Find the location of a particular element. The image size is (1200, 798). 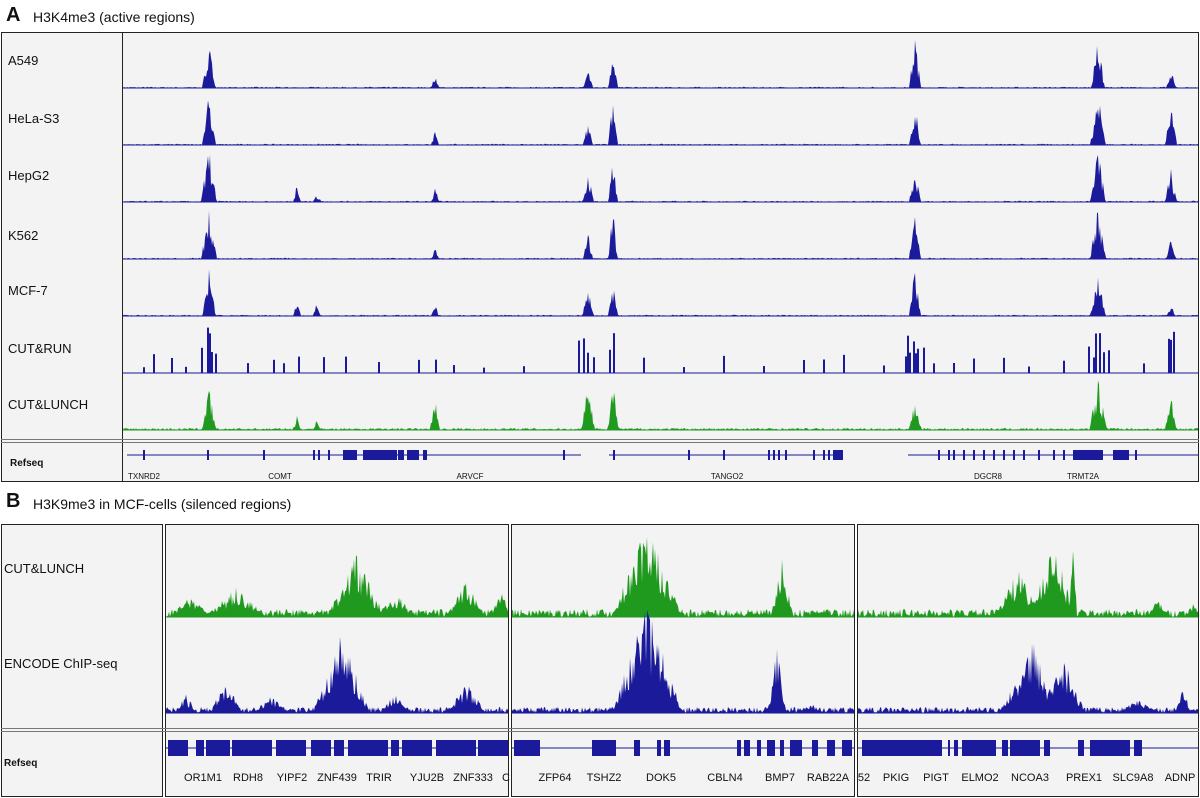

gene-label-trmt2a: TRMT2A is located at coordinates (1083, 476).